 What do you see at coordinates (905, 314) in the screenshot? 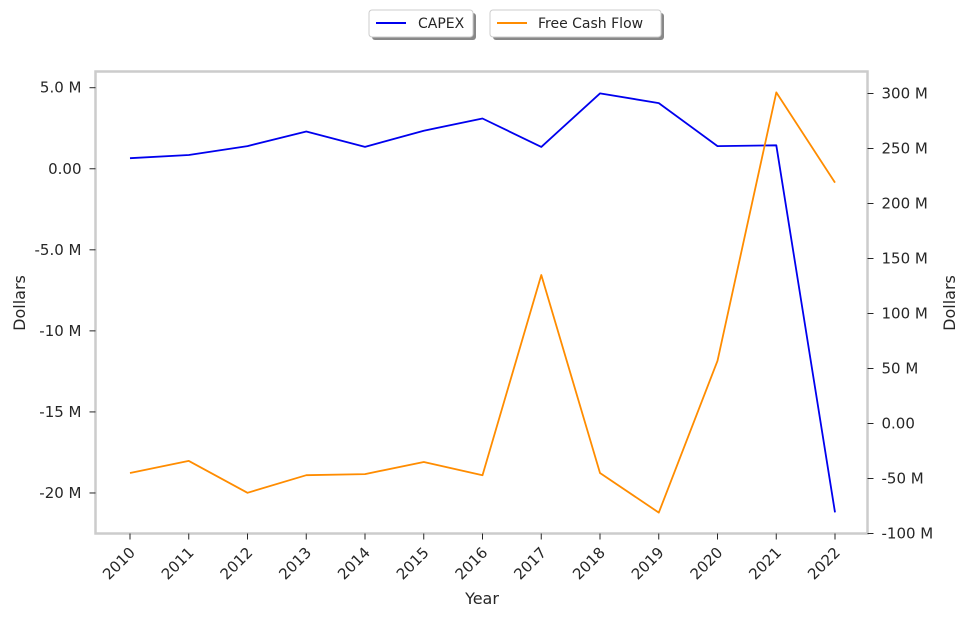
I see `right-tick-label: 100 M` at bounding box center [905, 314].